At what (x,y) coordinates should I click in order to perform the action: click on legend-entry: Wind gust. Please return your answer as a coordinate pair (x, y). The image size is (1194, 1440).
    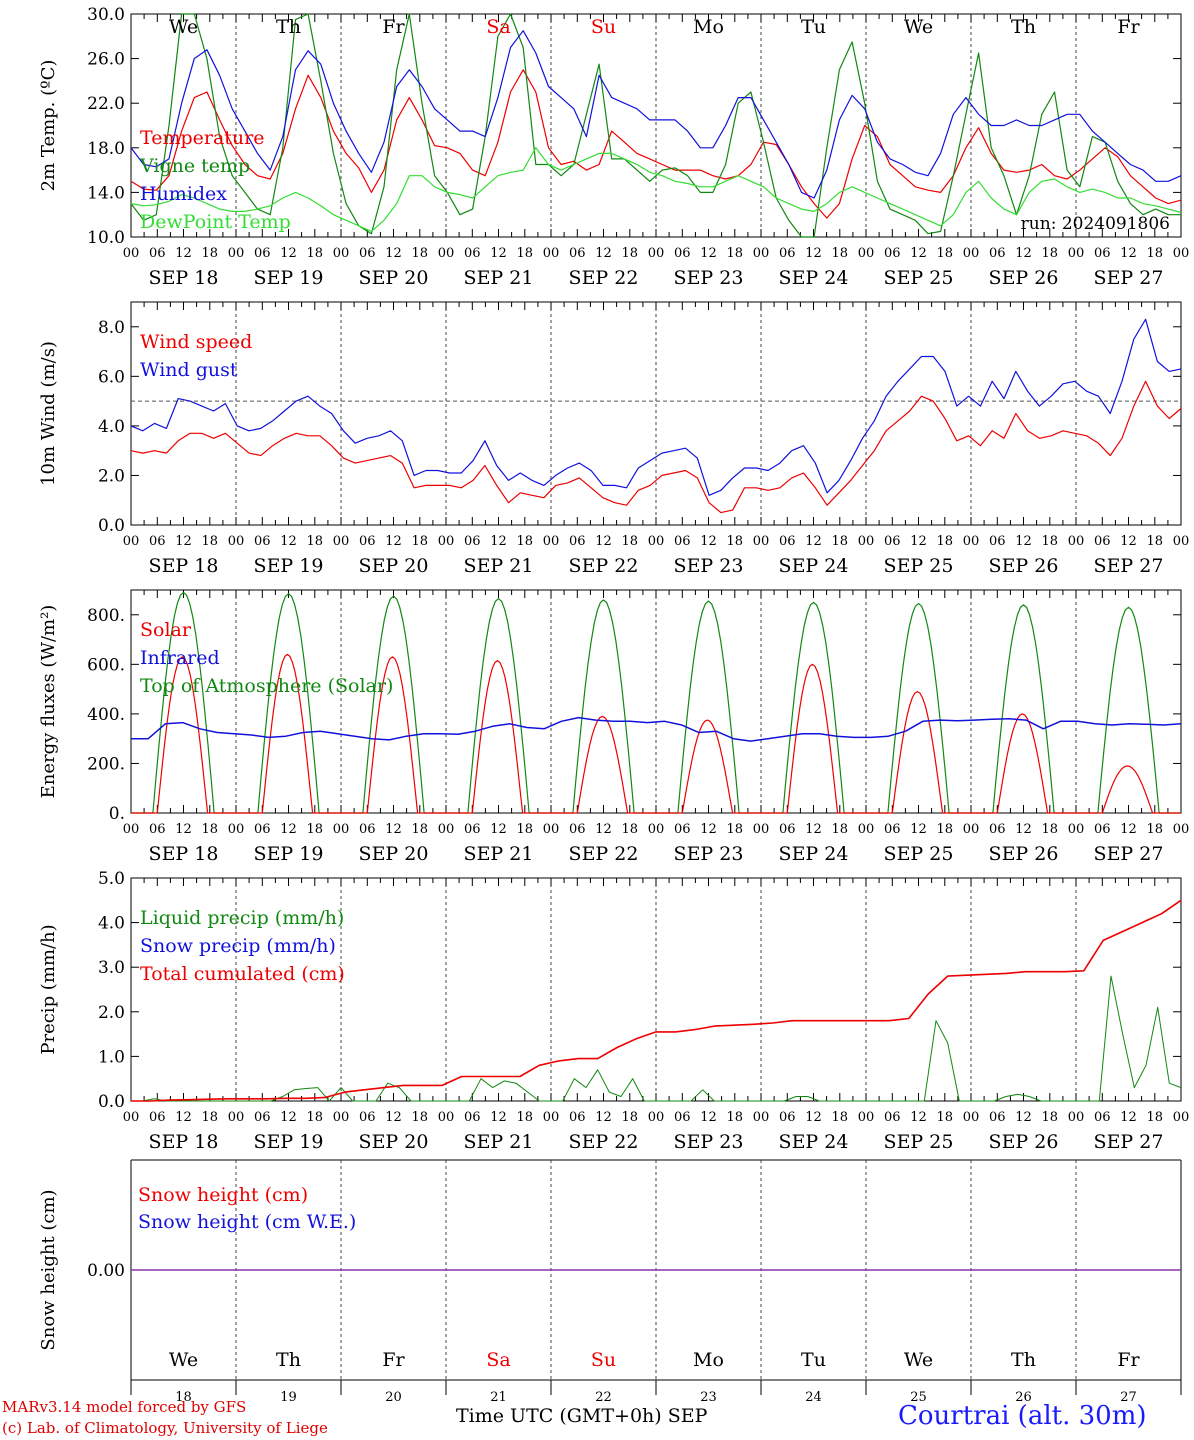
    Looking at the image, I should click on (189, 370).